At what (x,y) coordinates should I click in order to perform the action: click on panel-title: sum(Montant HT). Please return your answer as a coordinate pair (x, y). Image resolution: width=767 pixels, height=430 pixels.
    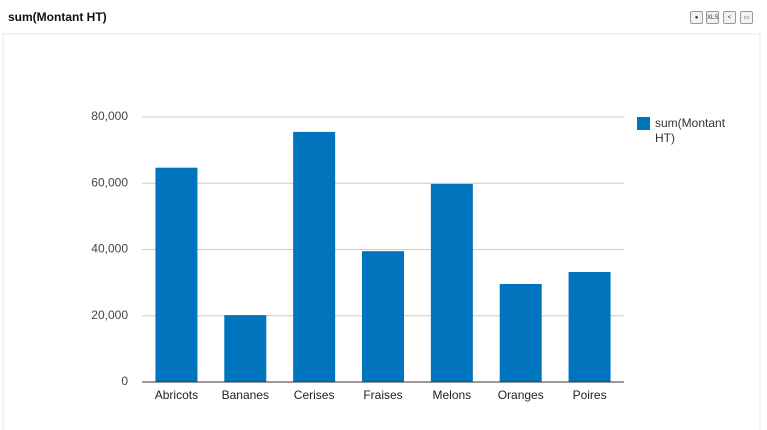
    Looking at the image, I should click on (57, 17).